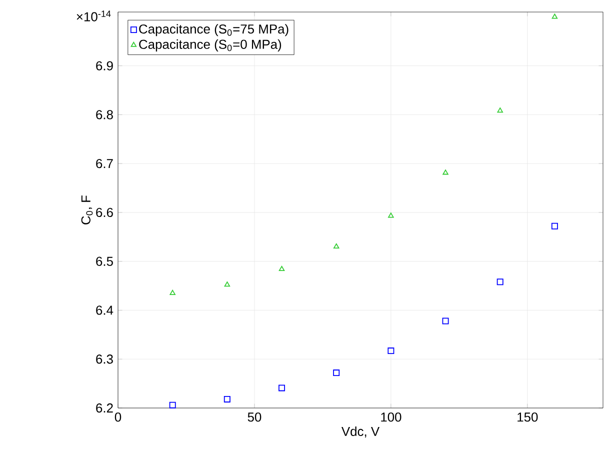  Describe the element at coordinates (104, 163) in the screenshot. I see `y-tick-label: 6.7` at that location.